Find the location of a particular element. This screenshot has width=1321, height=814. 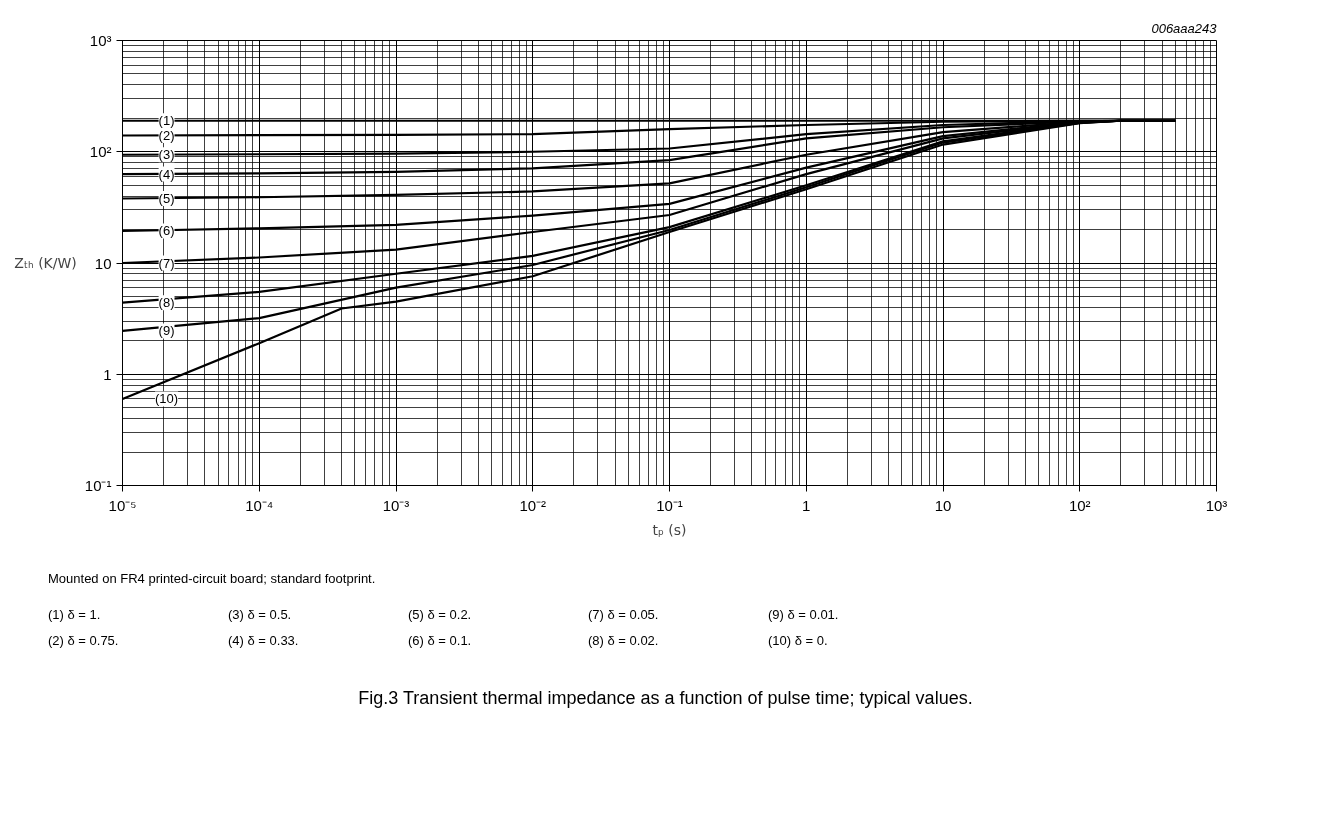

x-tick-label: 10² is located at coordinates (1079, 505).